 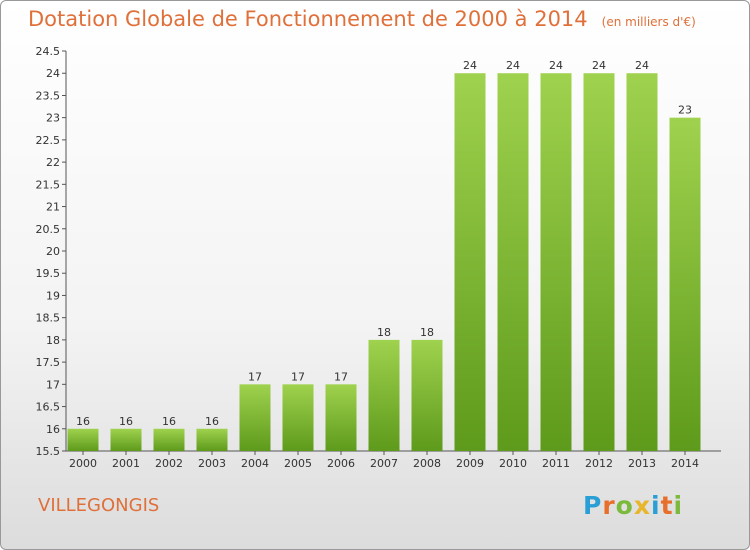 I want to click on logo-letter: x, so click(x=642, y=505).